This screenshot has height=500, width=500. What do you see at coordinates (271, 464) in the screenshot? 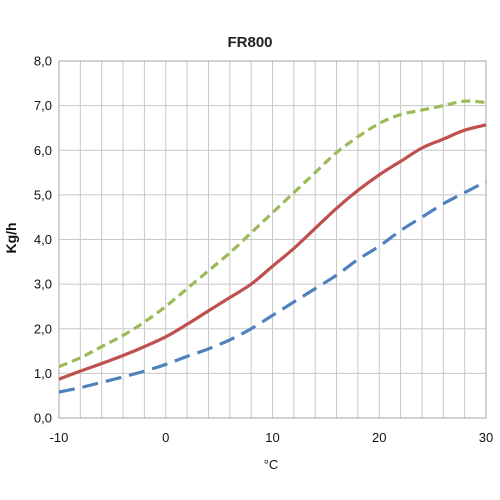
I see `x-axis-label: °C` at bounding box center [271, 464].